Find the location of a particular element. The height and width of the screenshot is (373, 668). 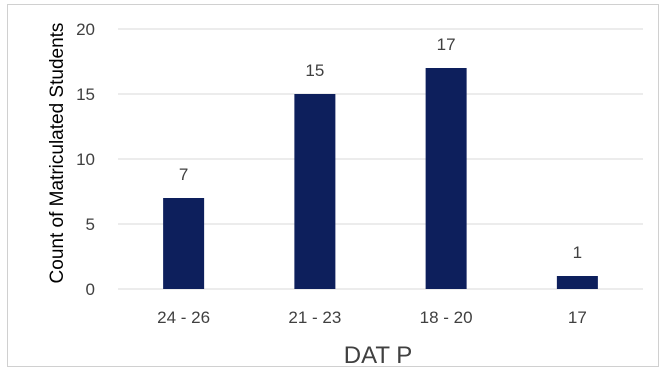

data-label: 15 is located at coordinates (314, 70).